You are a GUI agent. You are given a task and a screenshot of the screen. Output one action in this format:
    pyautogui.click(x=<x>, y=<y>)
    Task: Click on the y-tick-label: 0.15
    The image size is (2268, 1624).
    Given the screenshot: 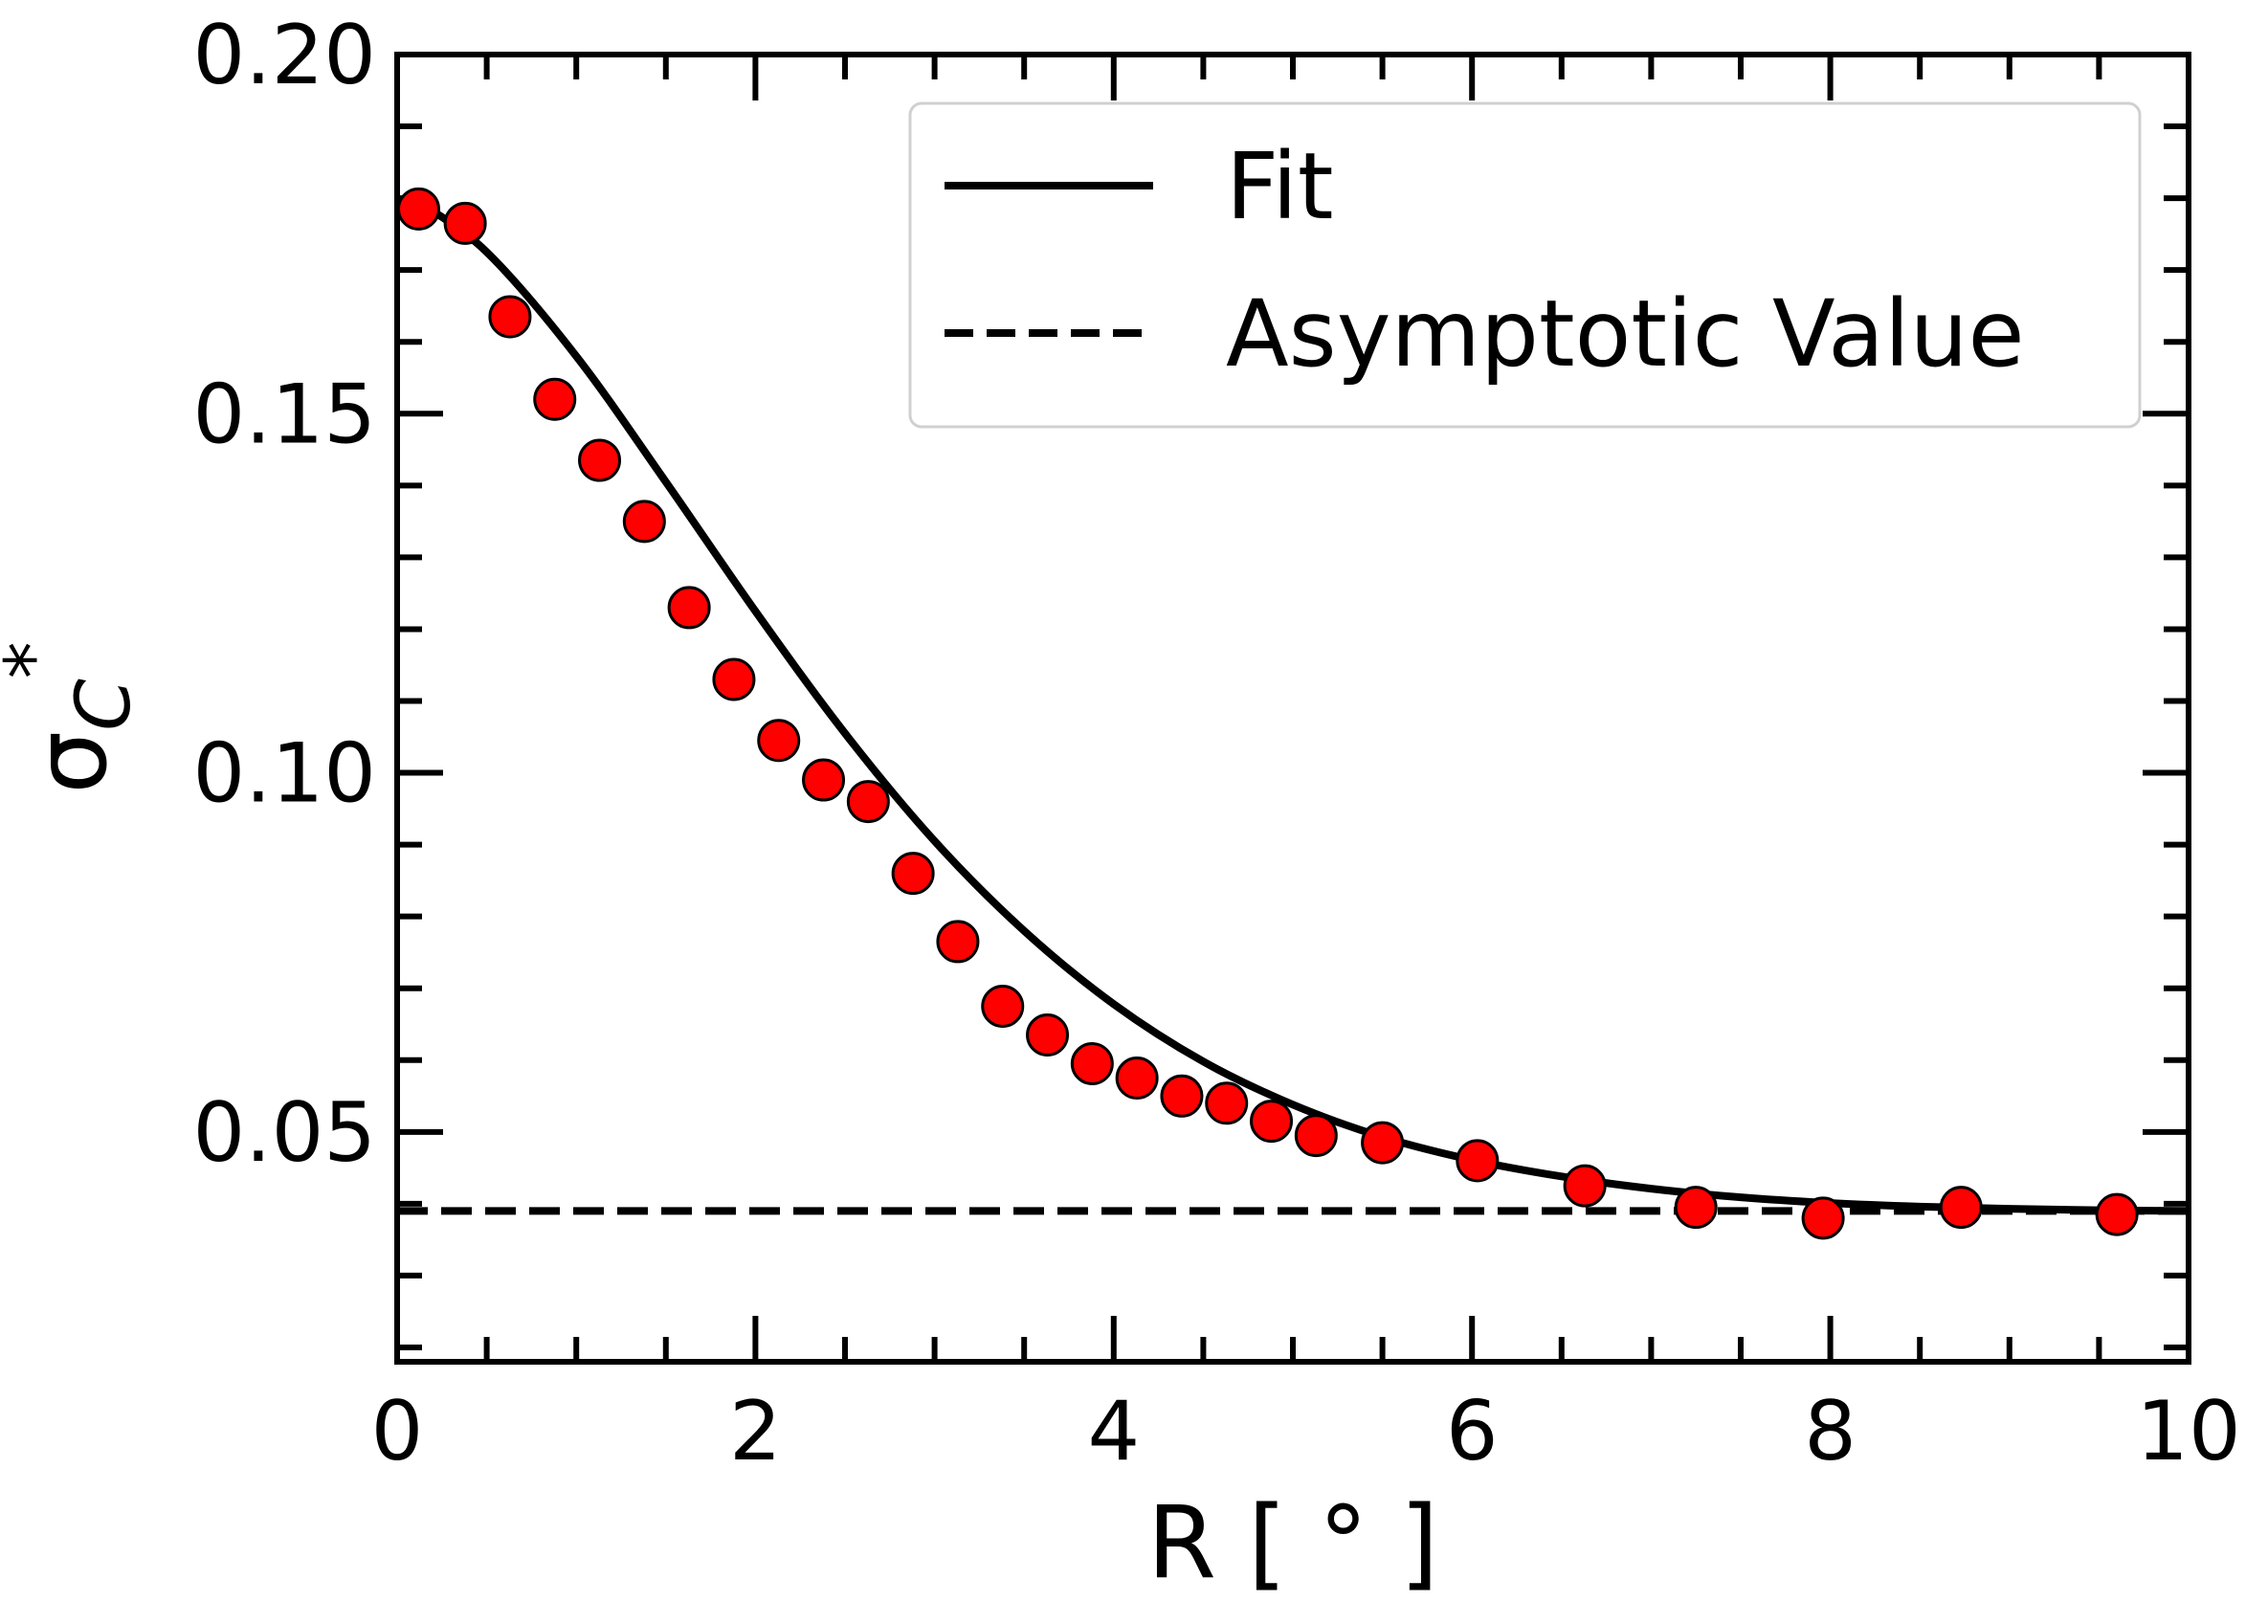 What is the action you would take?
    pyautogui.click(x=284, y=415)
    